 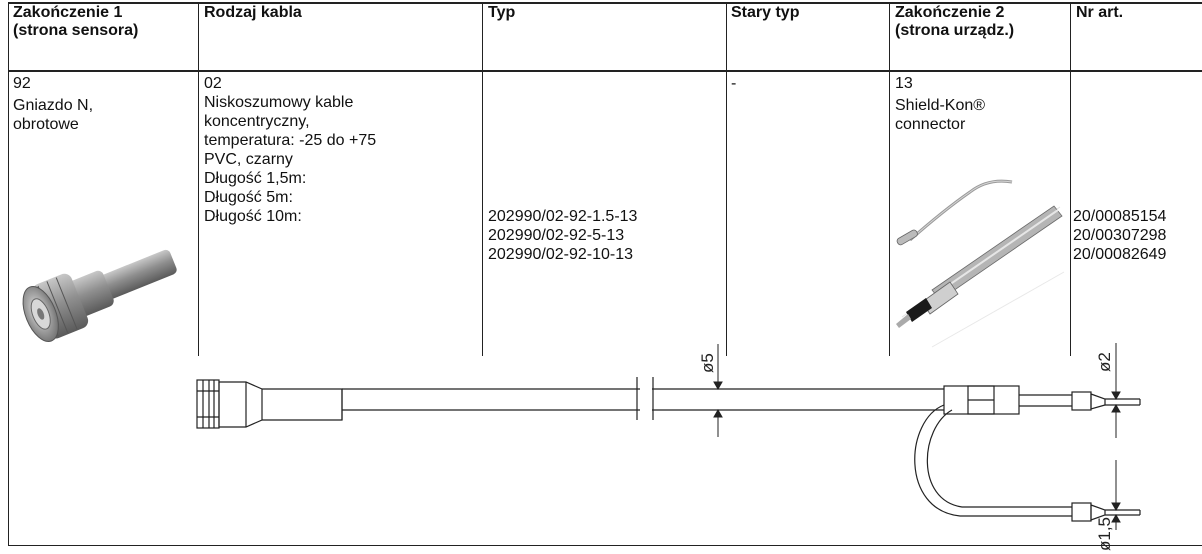 What do you see at coordinates (1081, 512) in the screenshot?
I see `lower-ferrule` at bounding box center [1081, 512].